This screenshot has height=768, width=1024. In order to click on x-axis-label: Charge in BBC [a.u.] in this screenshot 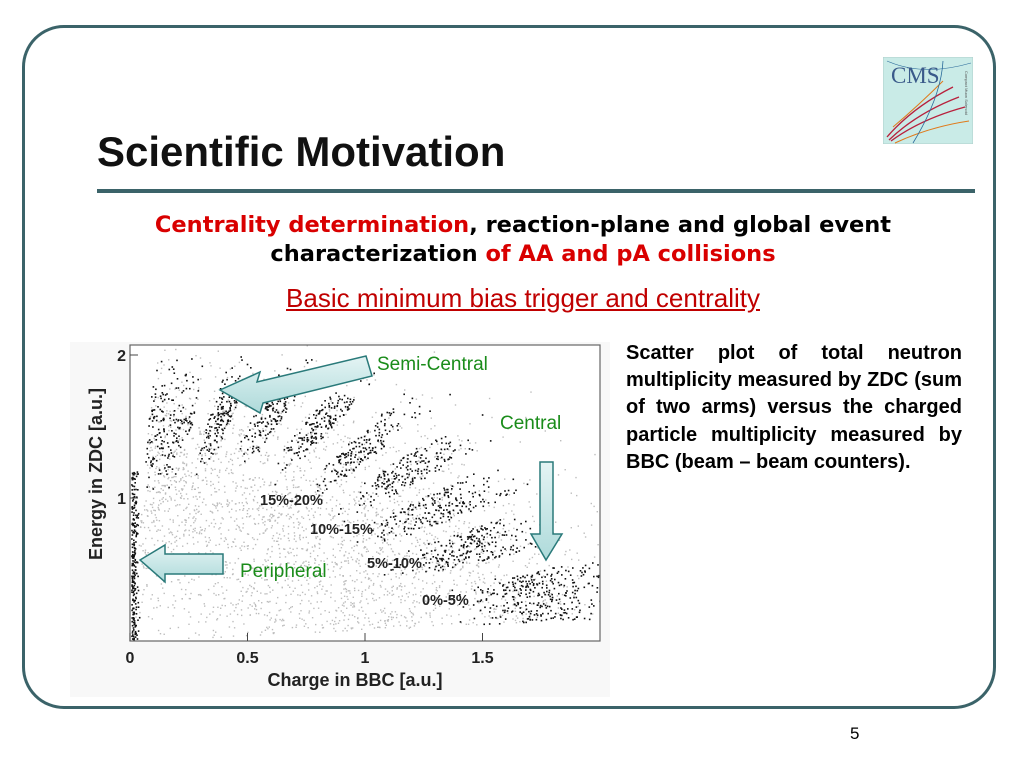, I will do `click(354, 680)`.